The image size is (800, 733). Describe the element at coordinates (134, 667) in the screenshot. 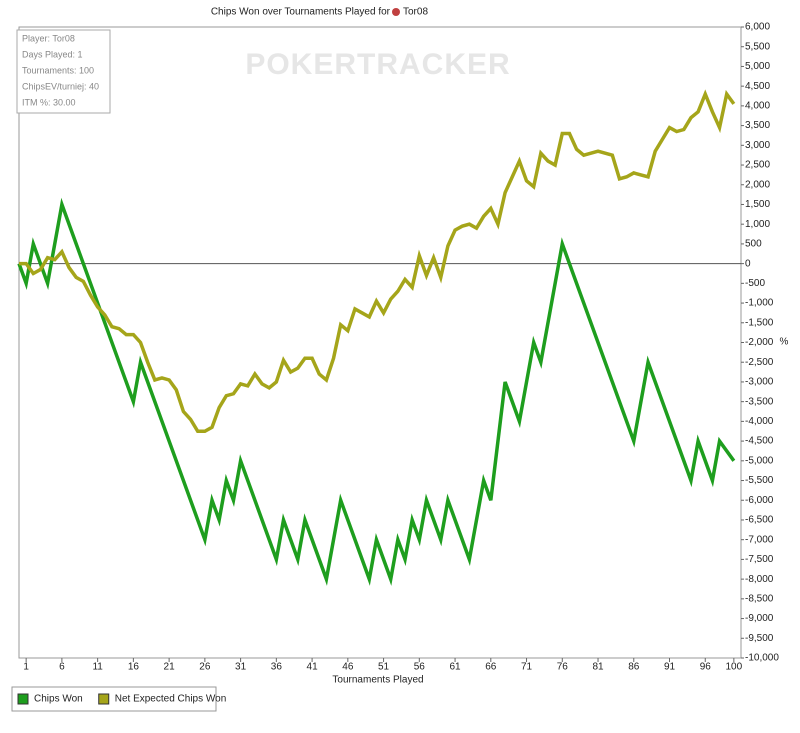

I see `x-tick-label: 16` at that location.